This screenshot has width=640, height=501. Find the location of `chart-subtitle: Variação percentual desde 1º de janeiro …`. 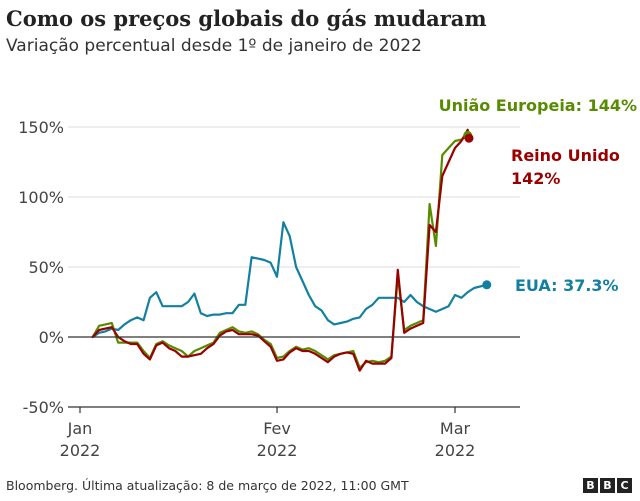

chart-subtitle: Variação percentual desde 1º de janeiro … is located at coordinates (214, 46).